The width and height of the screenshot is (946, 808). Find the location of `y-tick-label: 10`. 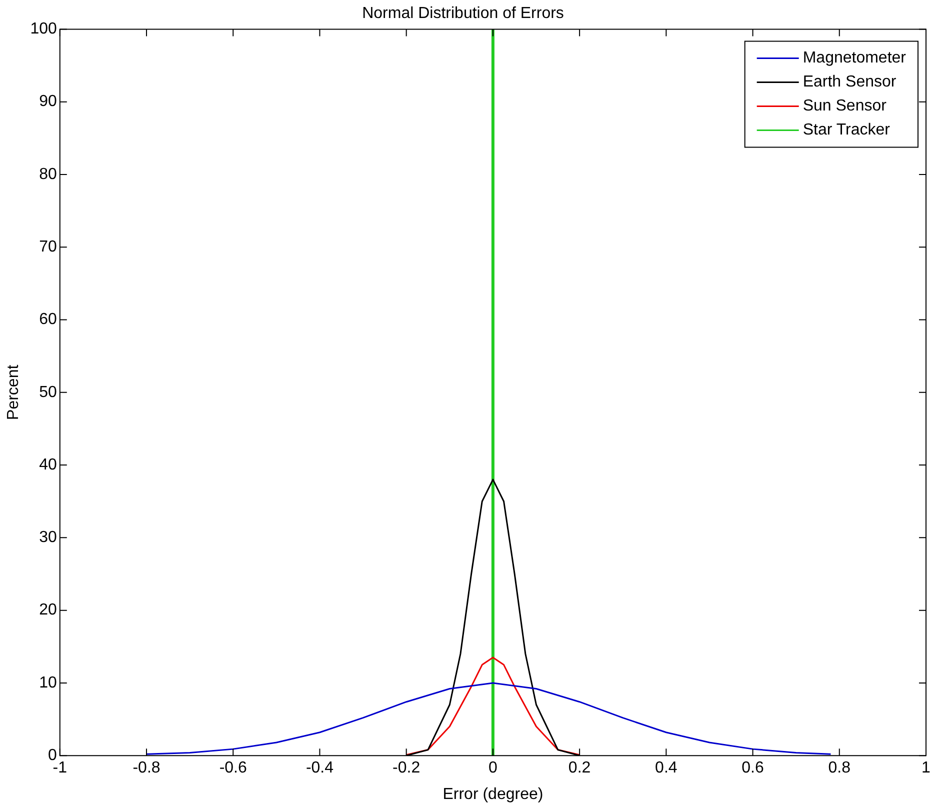

y-tick-label: 10 is located at coordinates (48, 683).